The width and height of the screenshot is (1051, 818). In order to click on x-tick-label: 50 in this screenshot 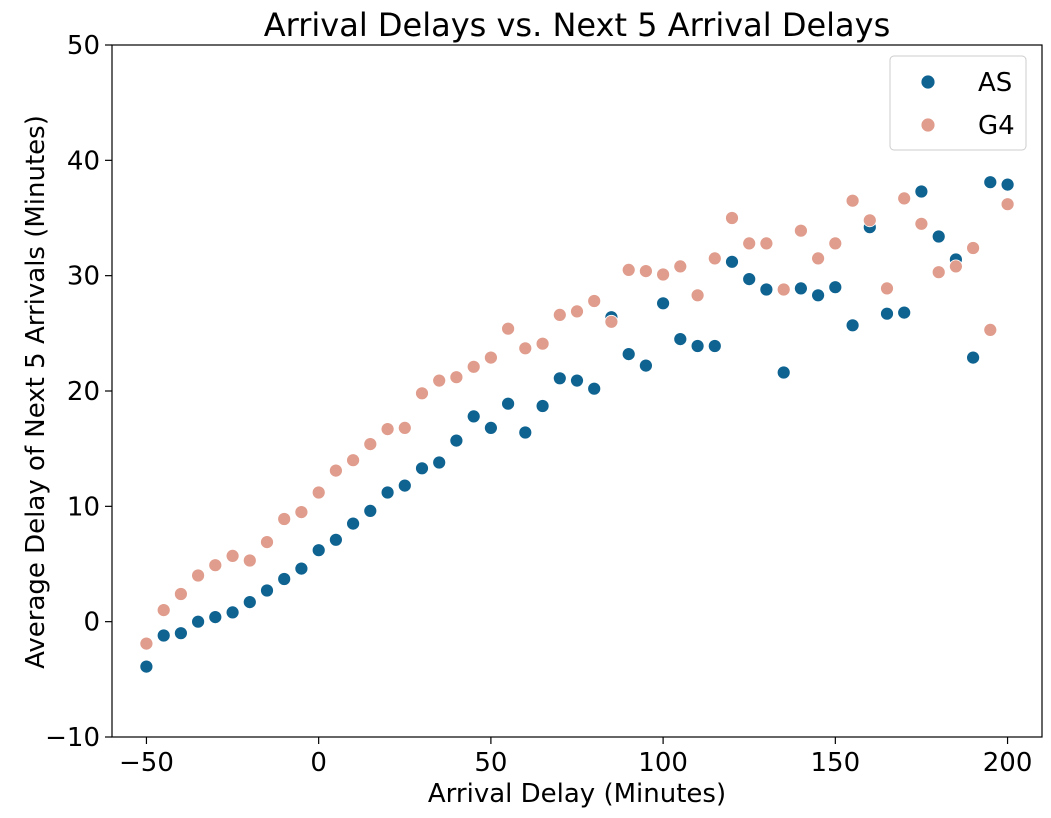, I will do `click(490, 763)`.